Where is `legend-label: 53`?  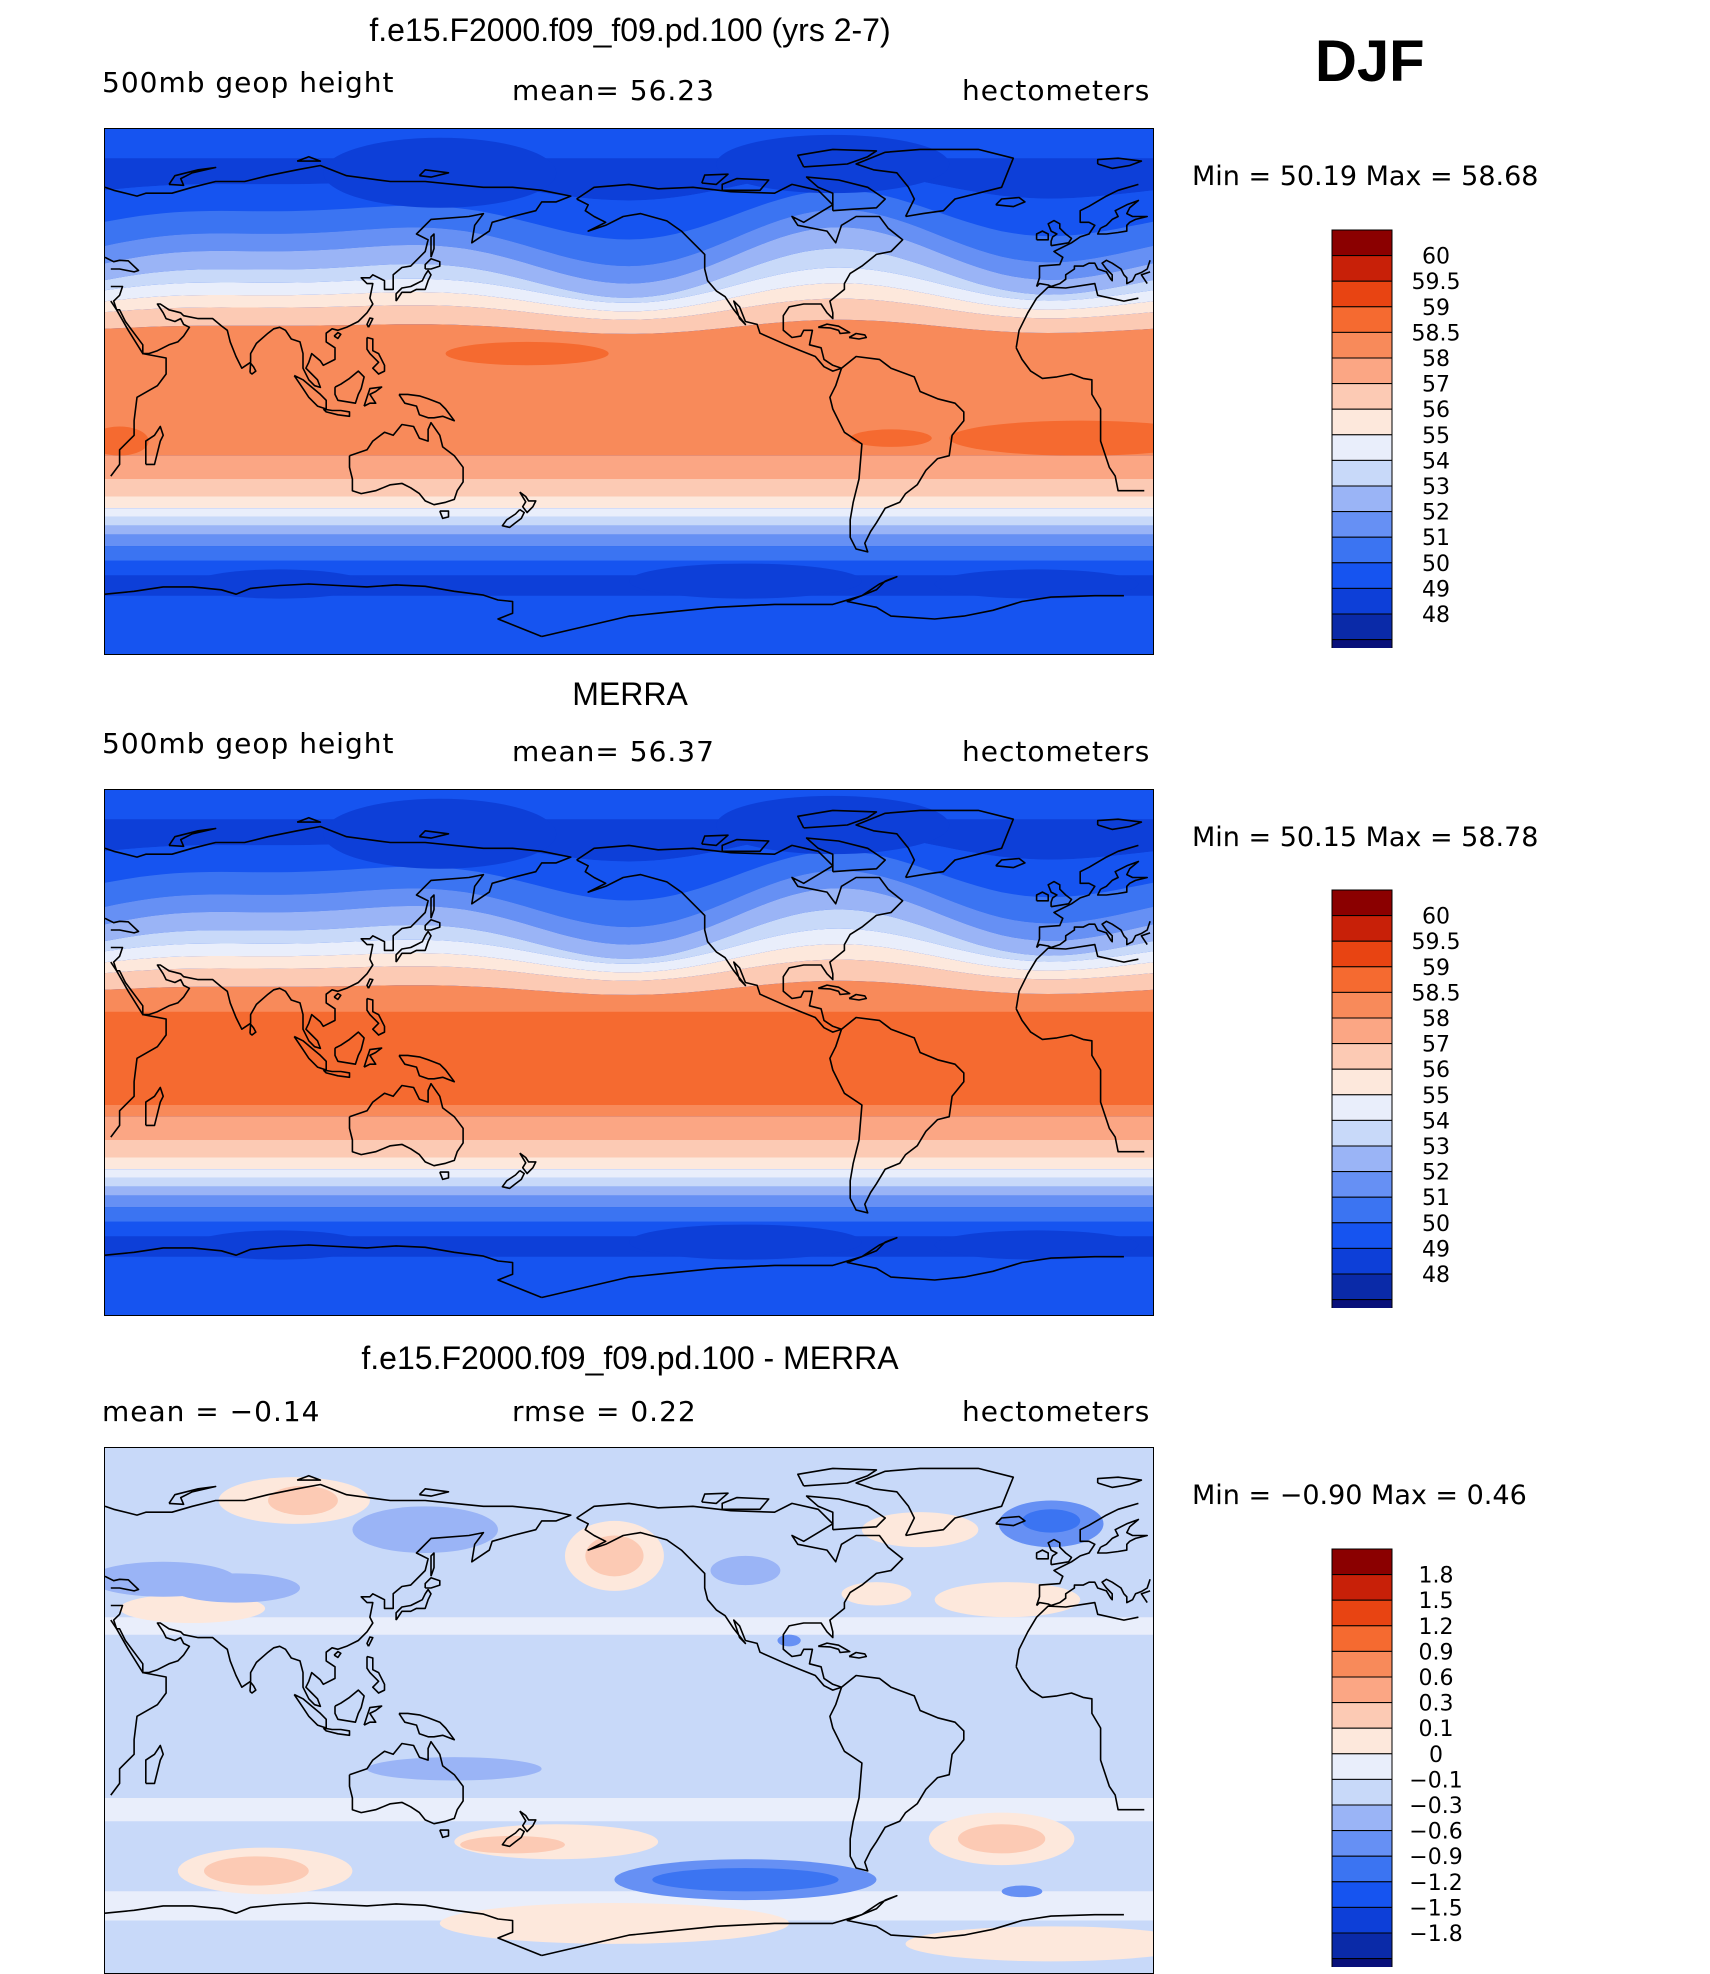 legend-label: 53 is located at coordinates (1436, 1147).